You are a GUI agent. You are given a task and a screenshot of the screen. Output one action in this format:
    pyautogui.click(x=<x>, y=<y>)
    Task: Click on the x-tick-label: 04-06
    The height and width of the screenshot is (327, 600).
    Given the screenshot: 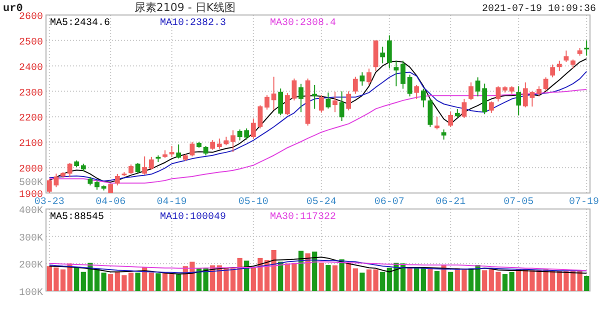 What is the action you would take?
    pyautogui.click(x=111, y=202)
    